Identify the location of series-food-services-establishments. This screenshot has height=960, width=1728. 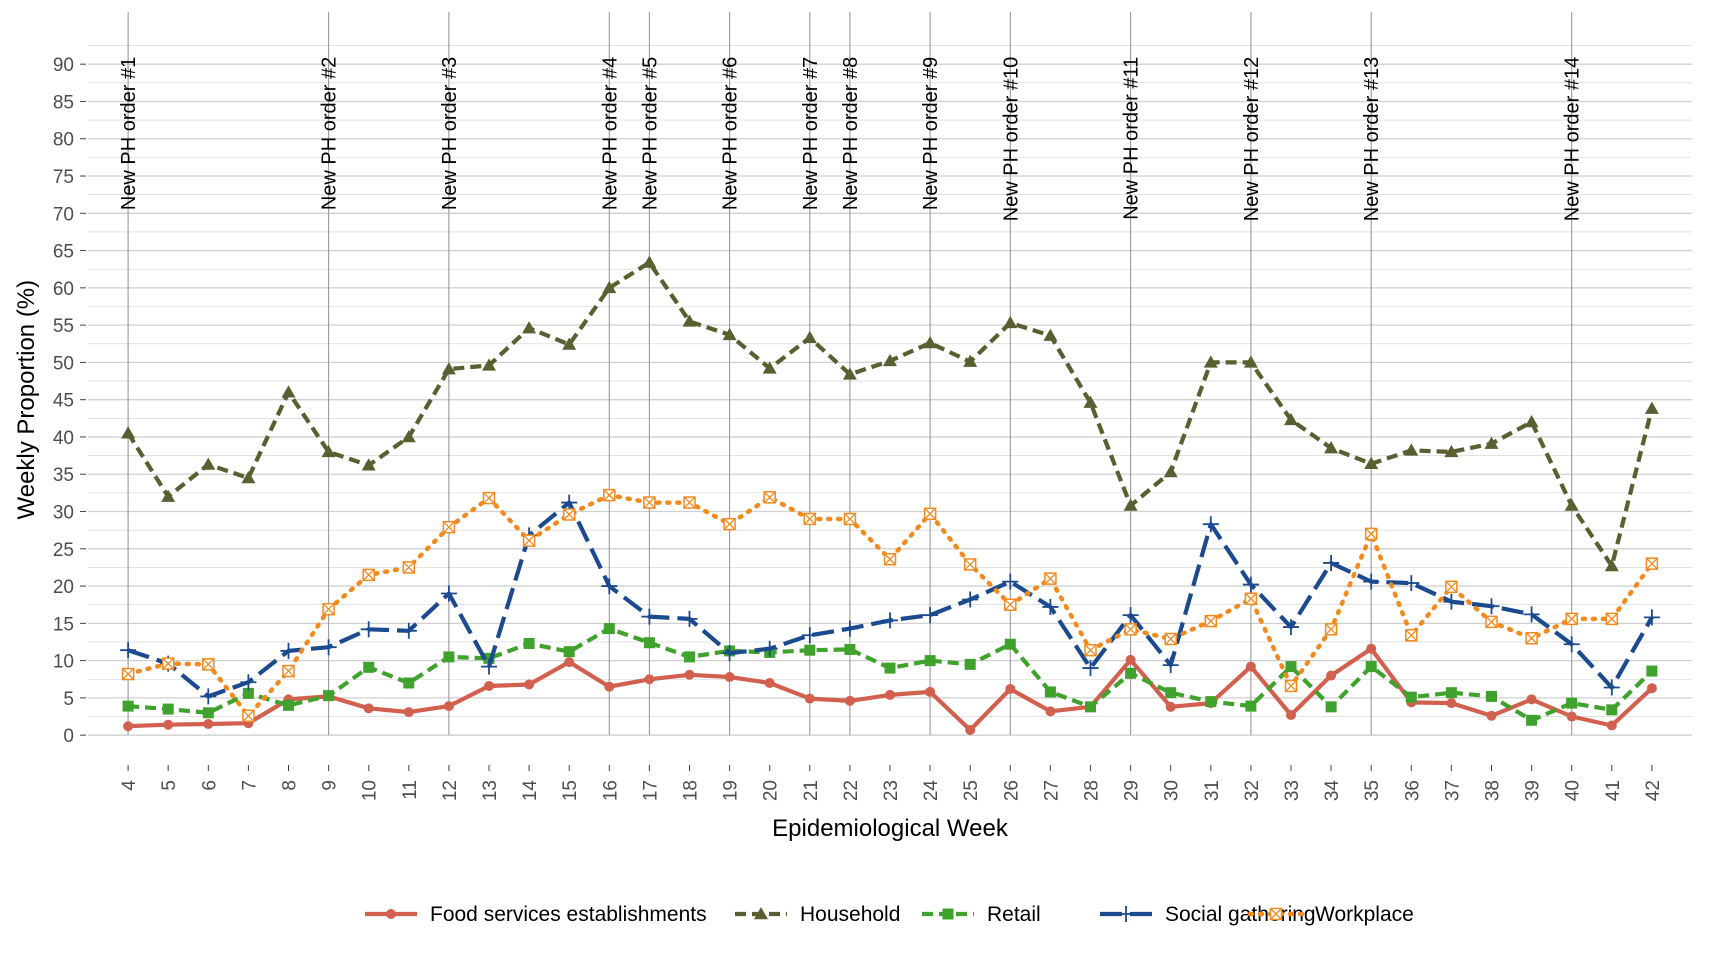
(890, 689).